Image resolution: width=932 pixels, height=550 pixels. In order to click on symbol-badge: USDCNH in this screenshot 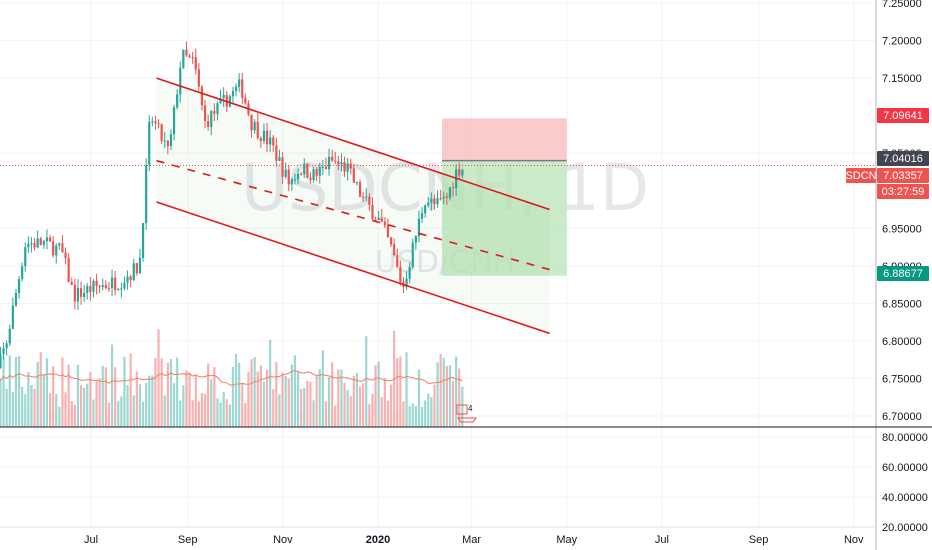, I will do `click(861, 175)`.